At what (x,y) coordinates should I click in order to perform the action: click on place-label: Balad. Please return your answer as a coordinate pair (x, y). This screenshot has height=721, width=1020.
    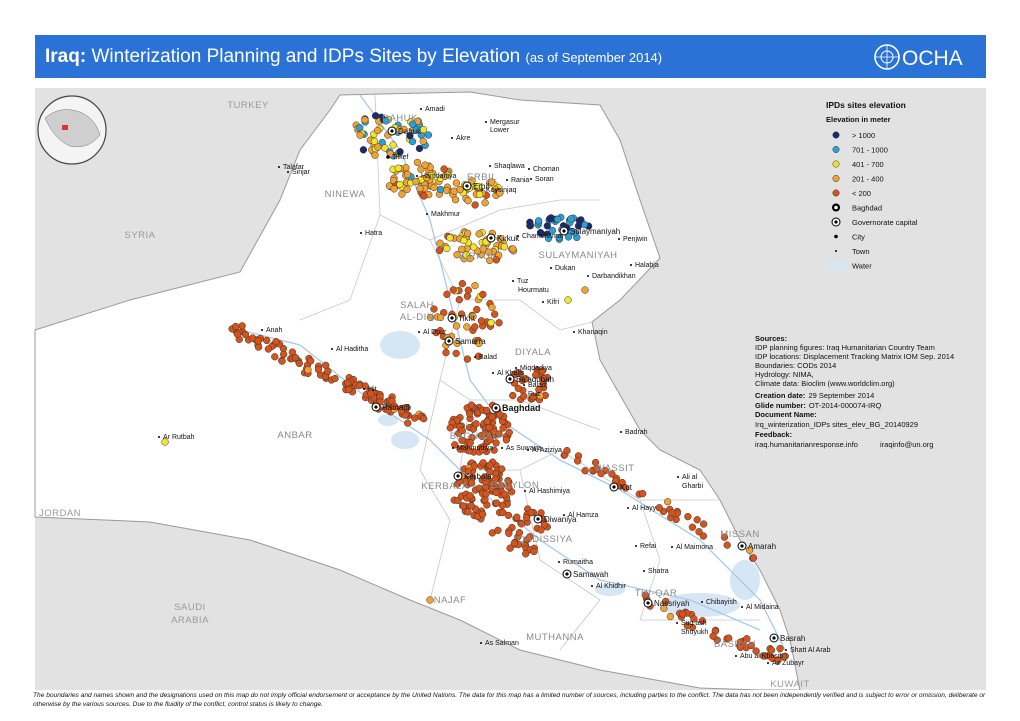
    Looking at the image, I should click on (488, 357).